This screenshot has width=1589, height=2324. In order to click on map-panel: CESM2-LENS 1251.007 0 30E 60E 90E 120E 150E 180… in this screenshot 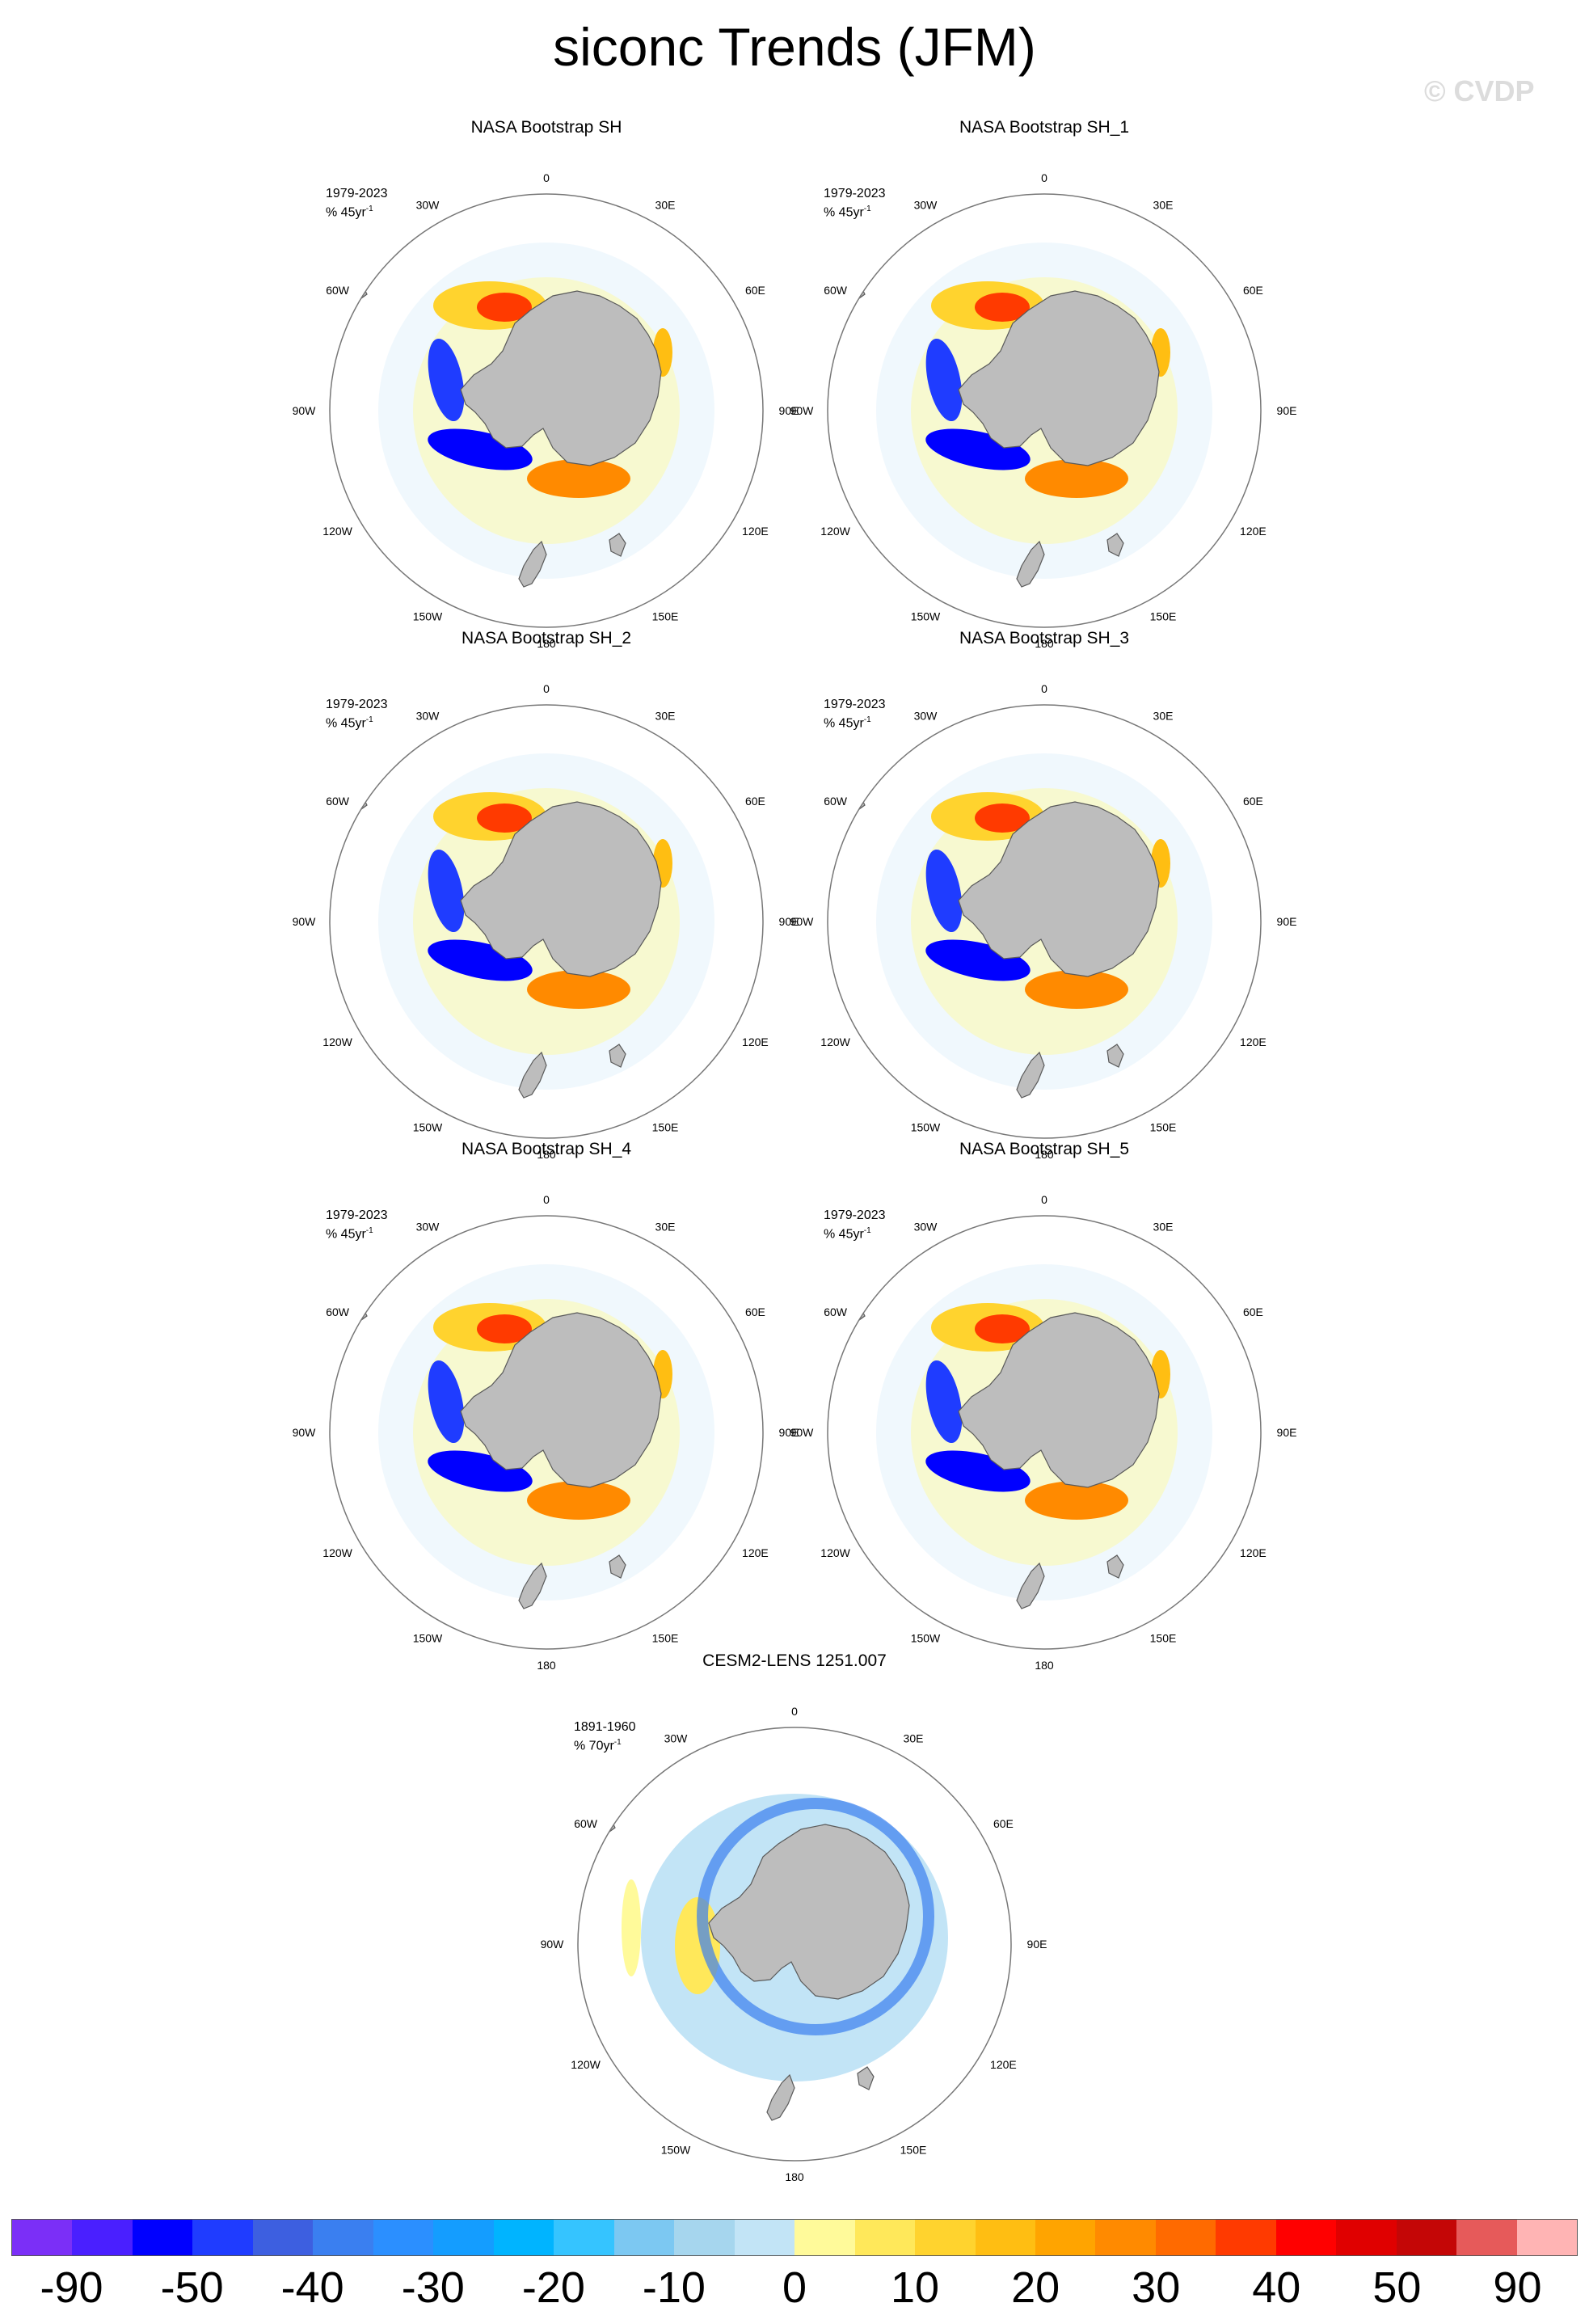, I will do `click(794, 1927)`.